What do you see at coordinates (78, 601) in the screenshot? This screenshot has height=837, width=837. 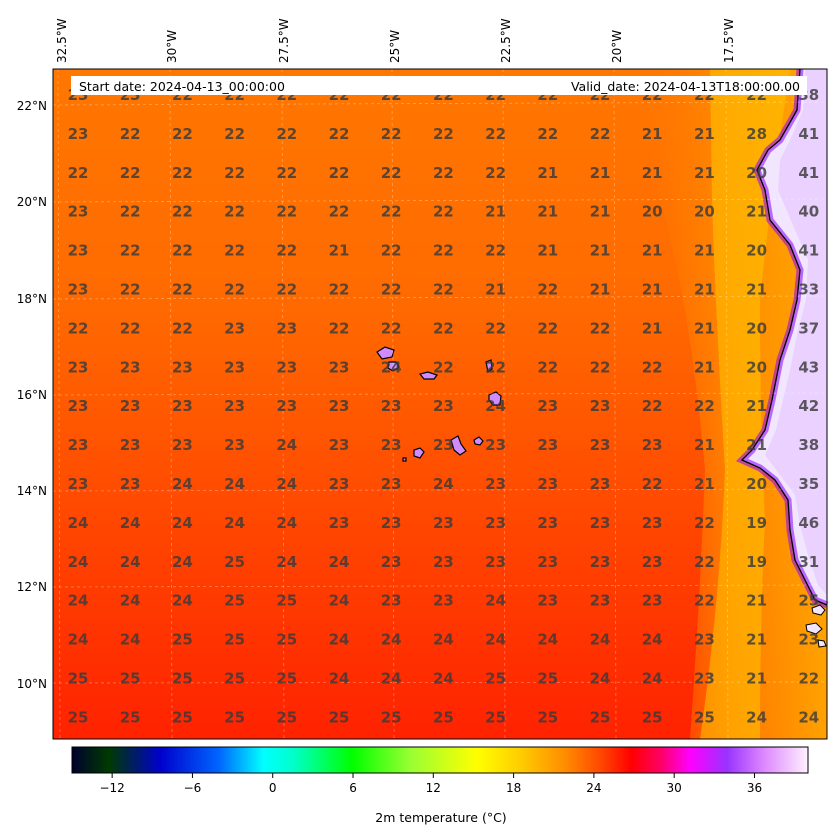 I see `grid-value-r13-c0: 24` at bounding box center [78, 601].